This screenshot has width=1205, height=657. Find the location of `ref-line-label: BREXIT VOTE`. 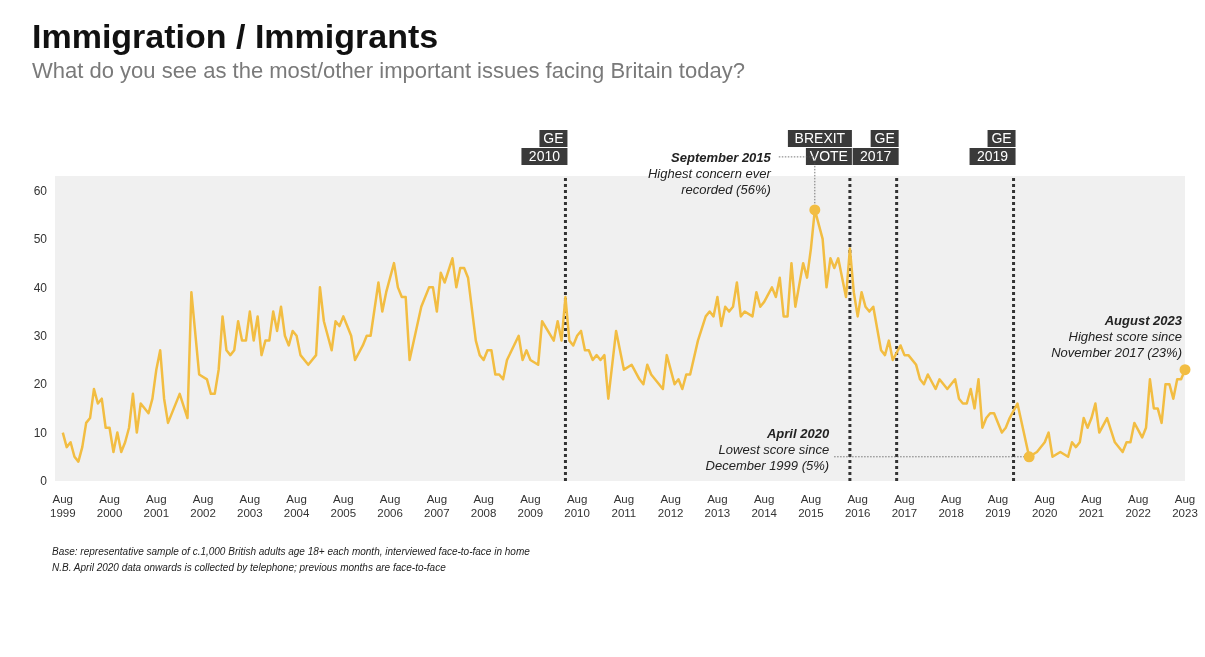

ref-line-label: BREXIT VOTE is located at coordinates (821, 147).